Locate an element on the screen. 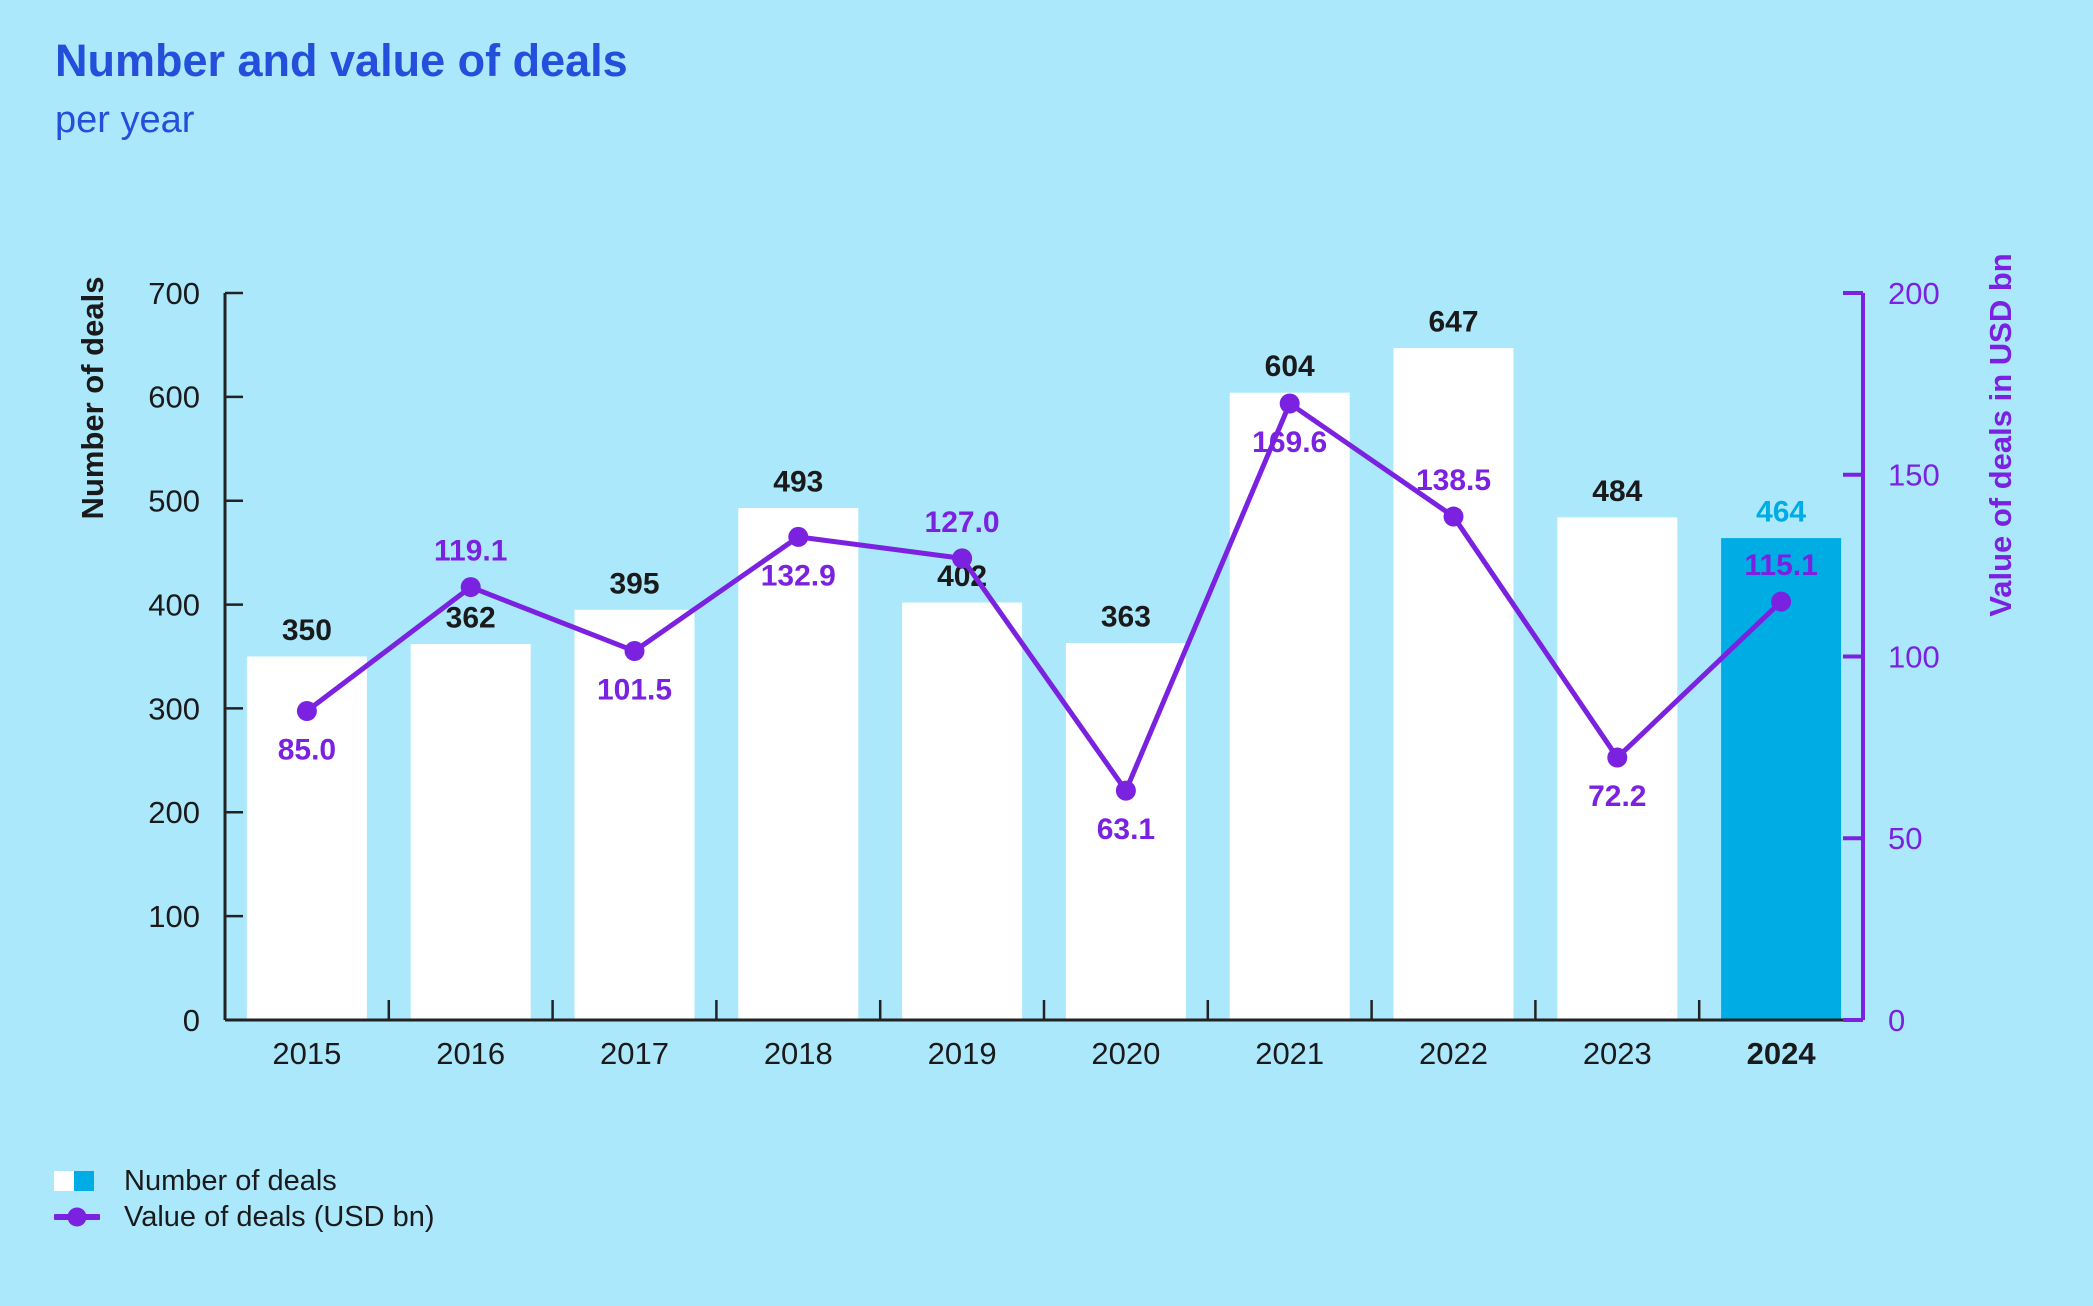 The image size is (2093, 1306). x-axis-label-2020: 2020 is located at coordinates (1125, 1053).